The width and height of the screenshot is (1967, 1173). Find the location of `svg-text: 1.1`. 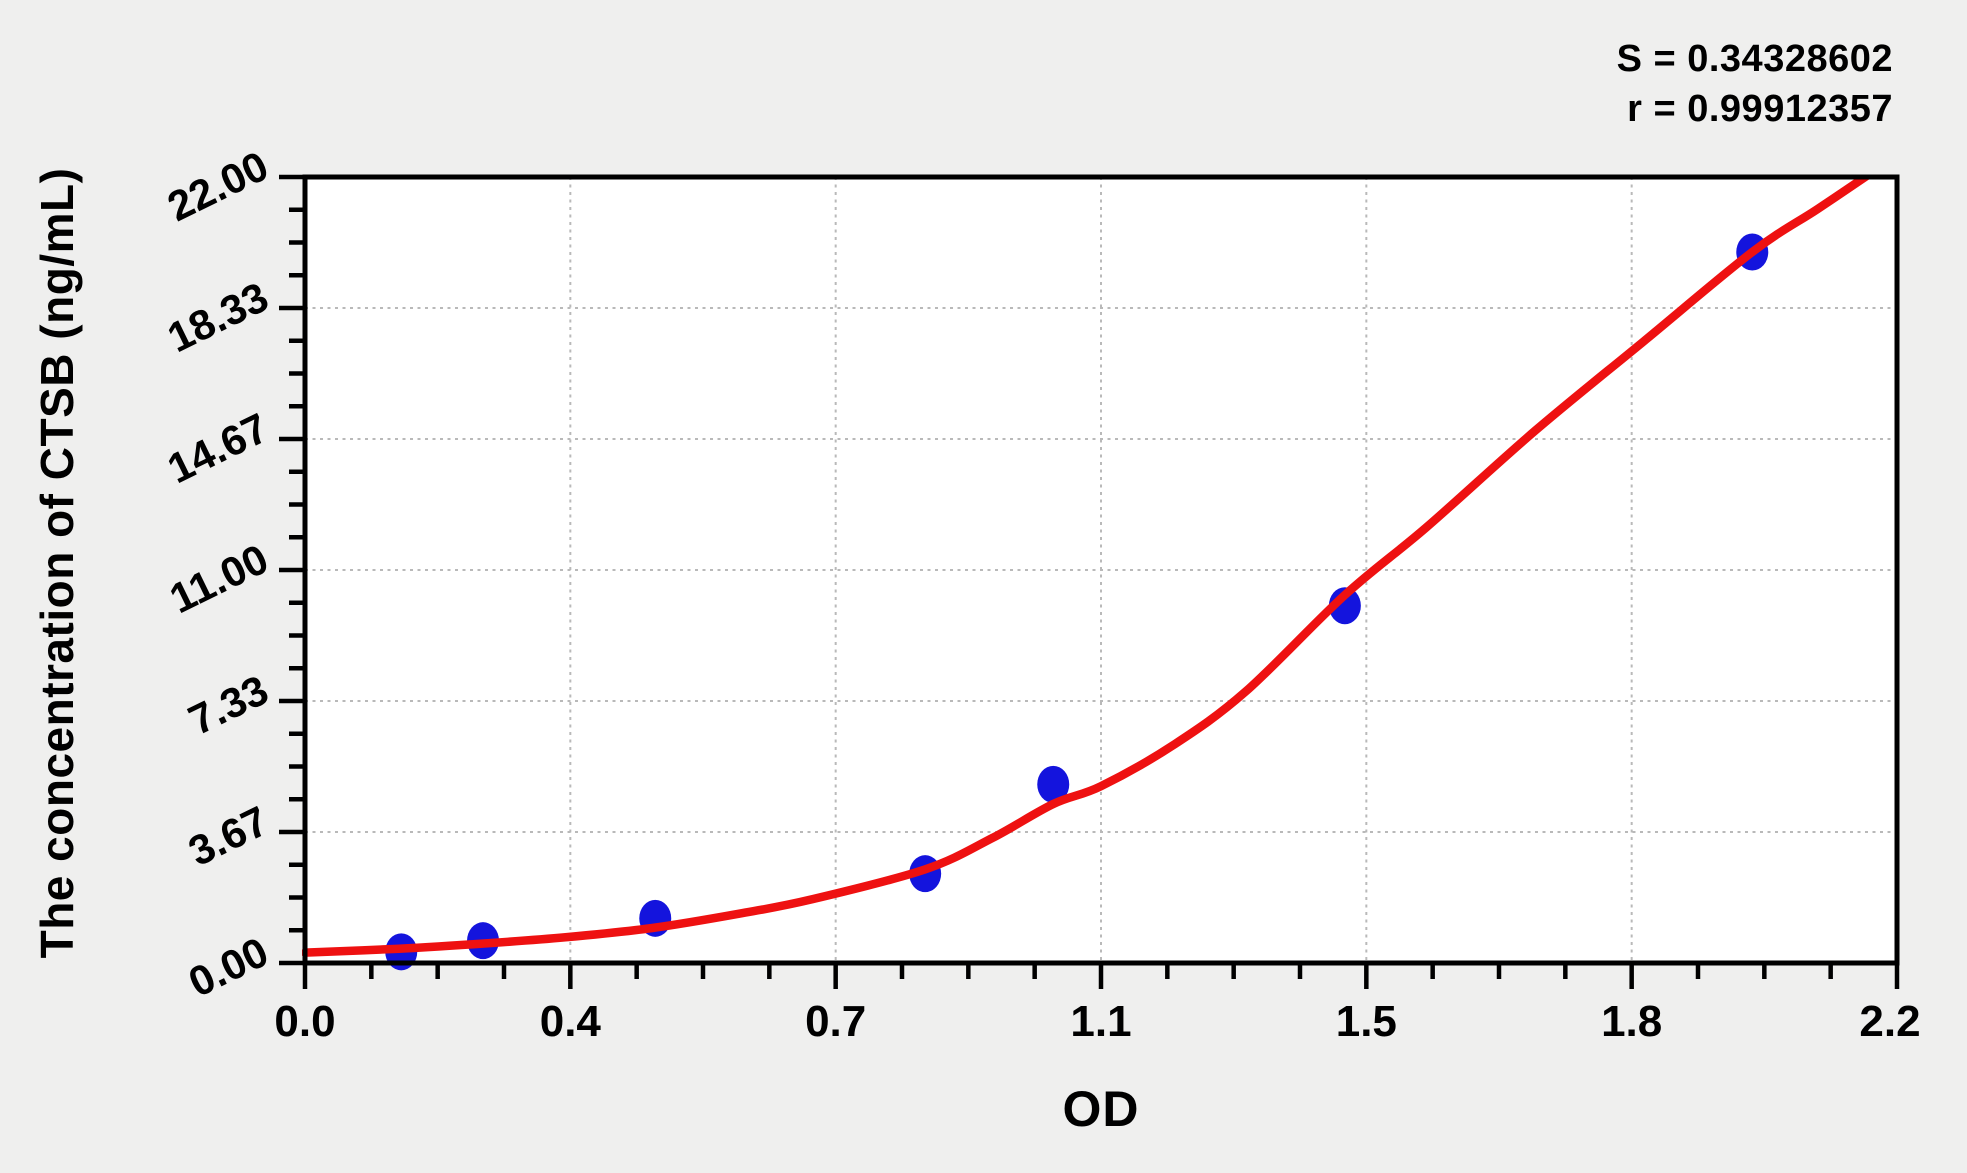

svg-text: 1.1 is located at coordinates (1100, 1021).